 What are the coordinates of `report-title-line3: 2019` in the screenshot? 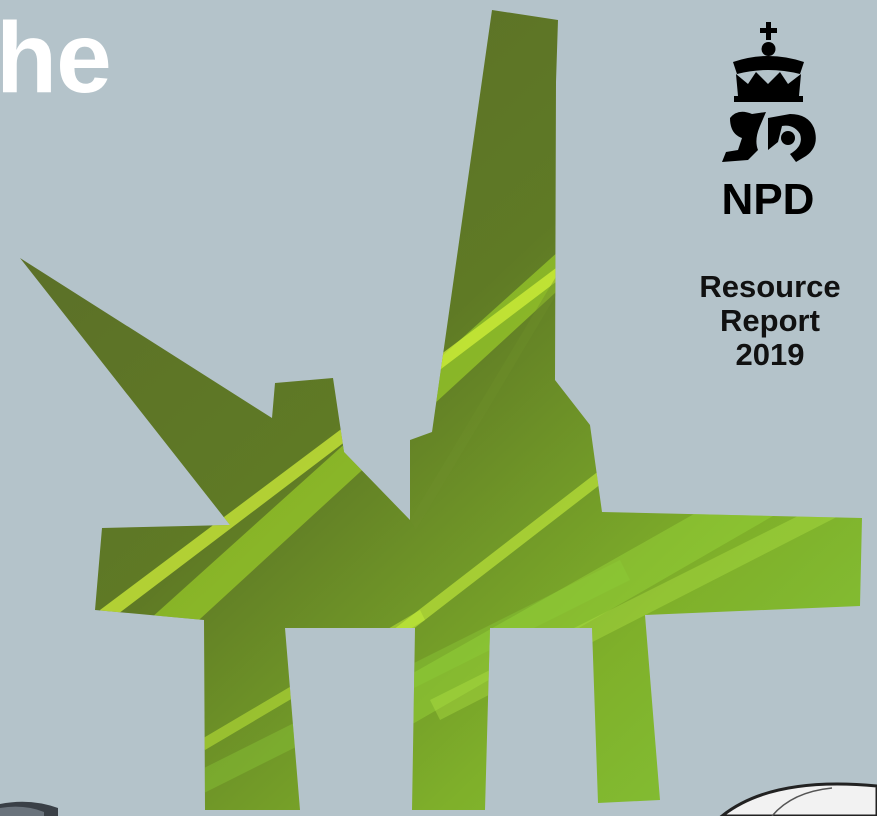 It's located at (770, 354).